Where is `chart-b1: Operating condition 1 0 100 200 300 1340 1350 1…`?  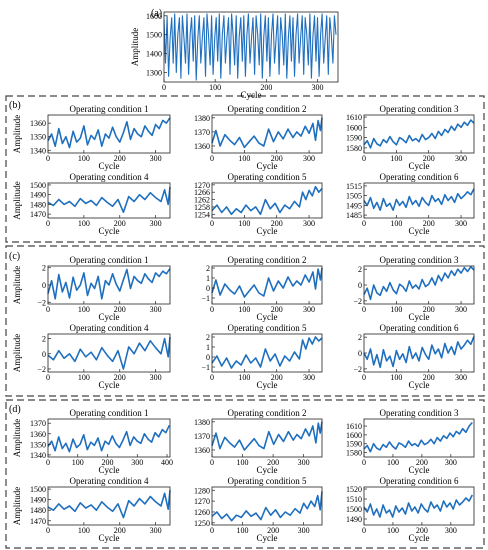 chart-b1: Operating condition 1 0 100 200 300 1340 1350 1… is located at coordinates (91, 137).